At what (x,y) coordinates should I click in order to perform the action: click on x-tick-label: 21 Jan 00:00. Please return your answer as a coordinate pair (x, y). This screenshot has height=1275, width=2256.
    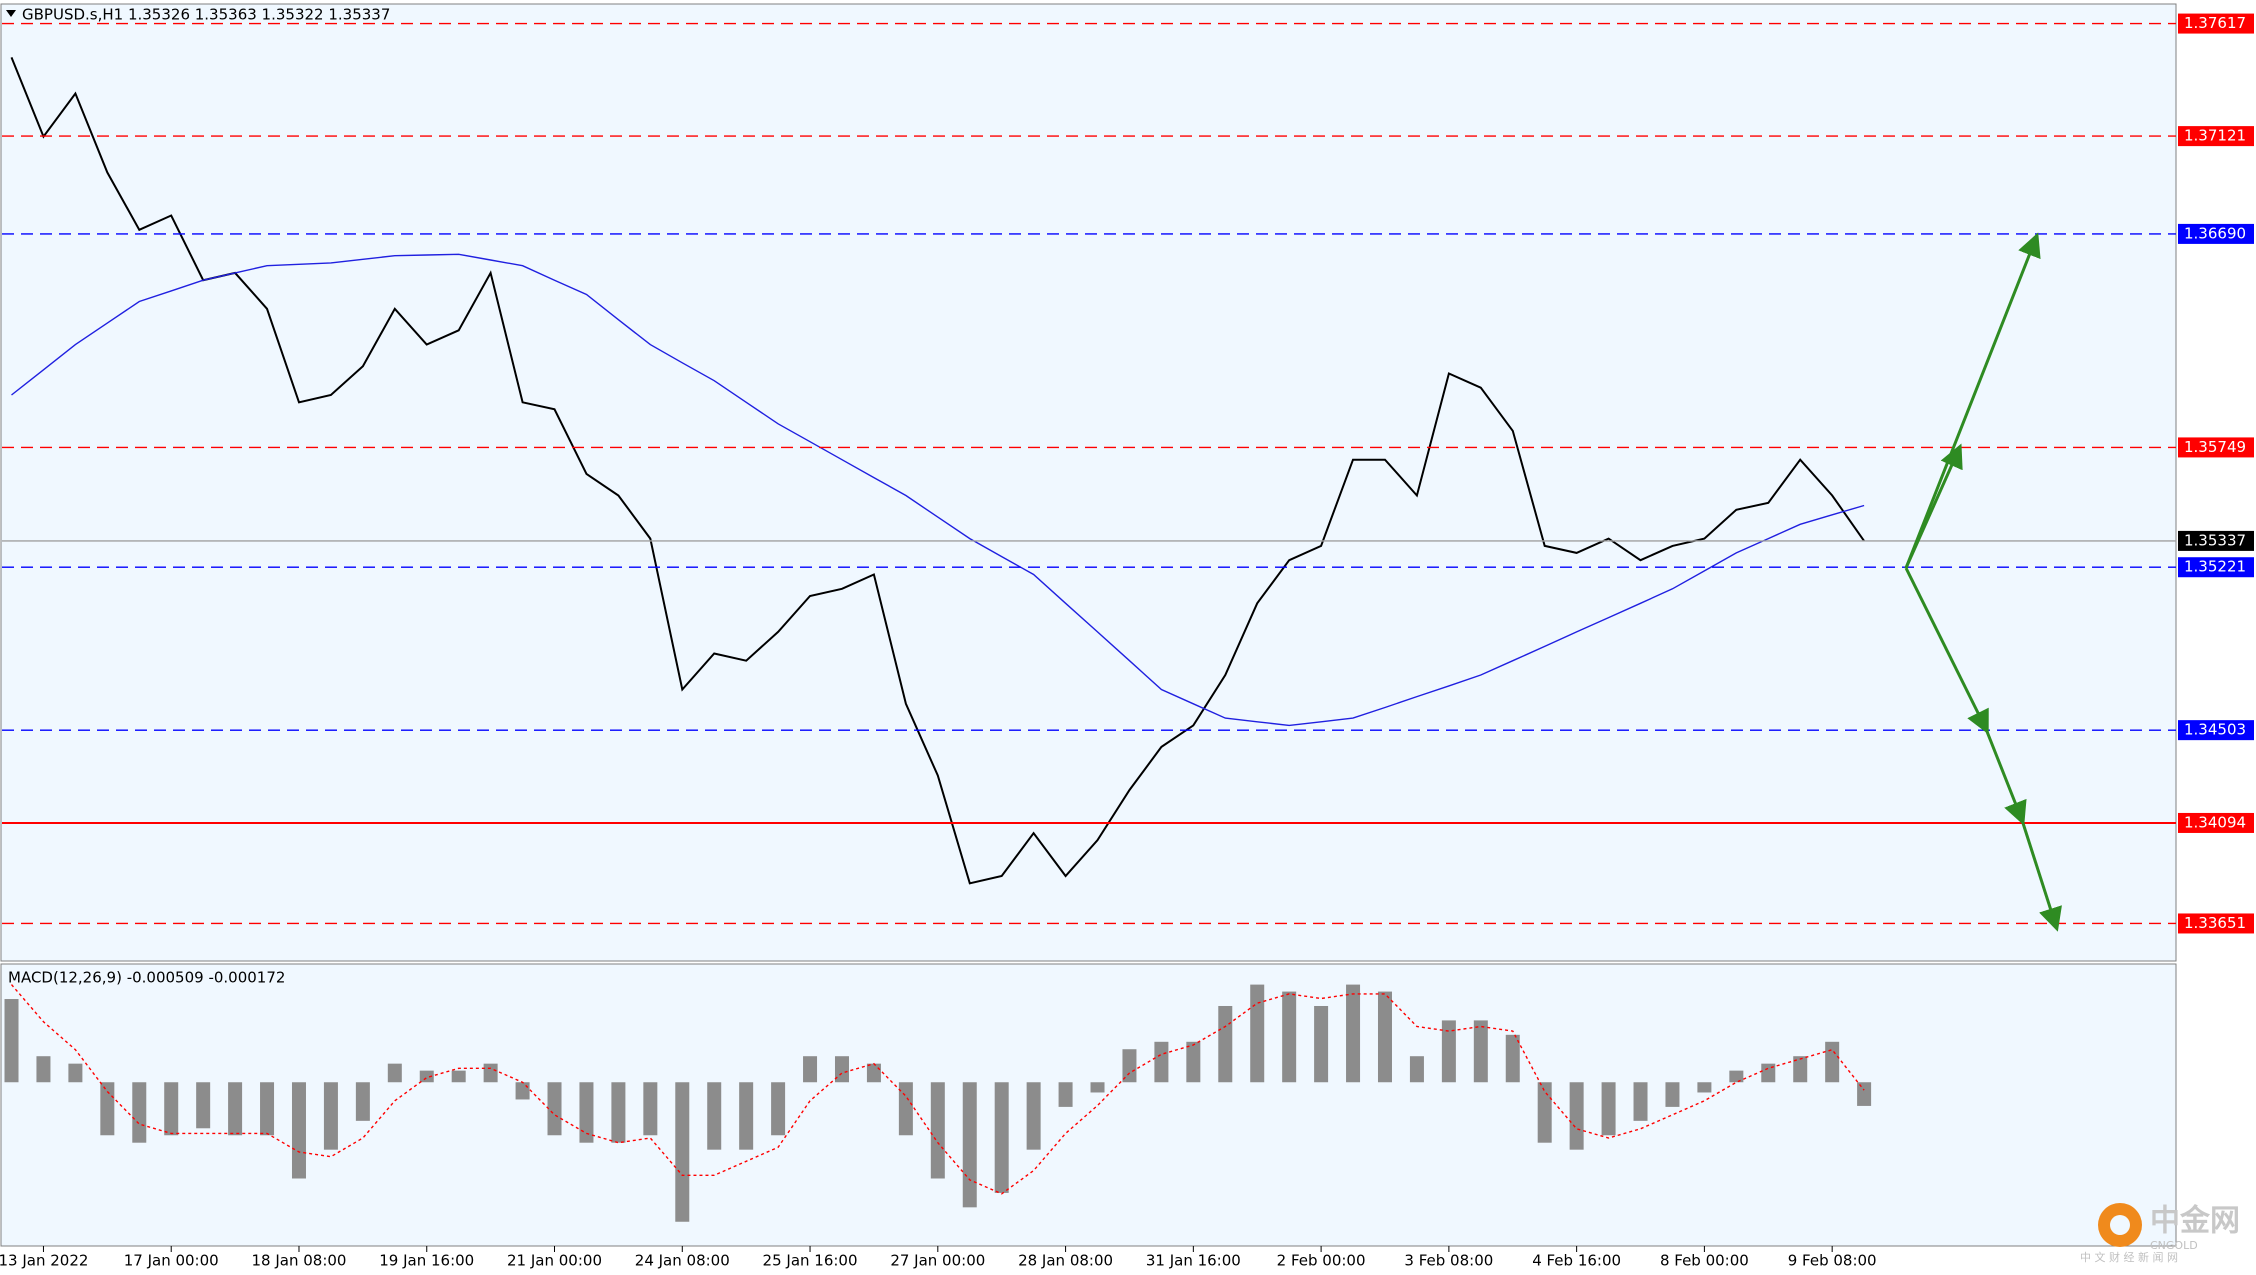
    Looking at the image, I should click on (554, 1261).